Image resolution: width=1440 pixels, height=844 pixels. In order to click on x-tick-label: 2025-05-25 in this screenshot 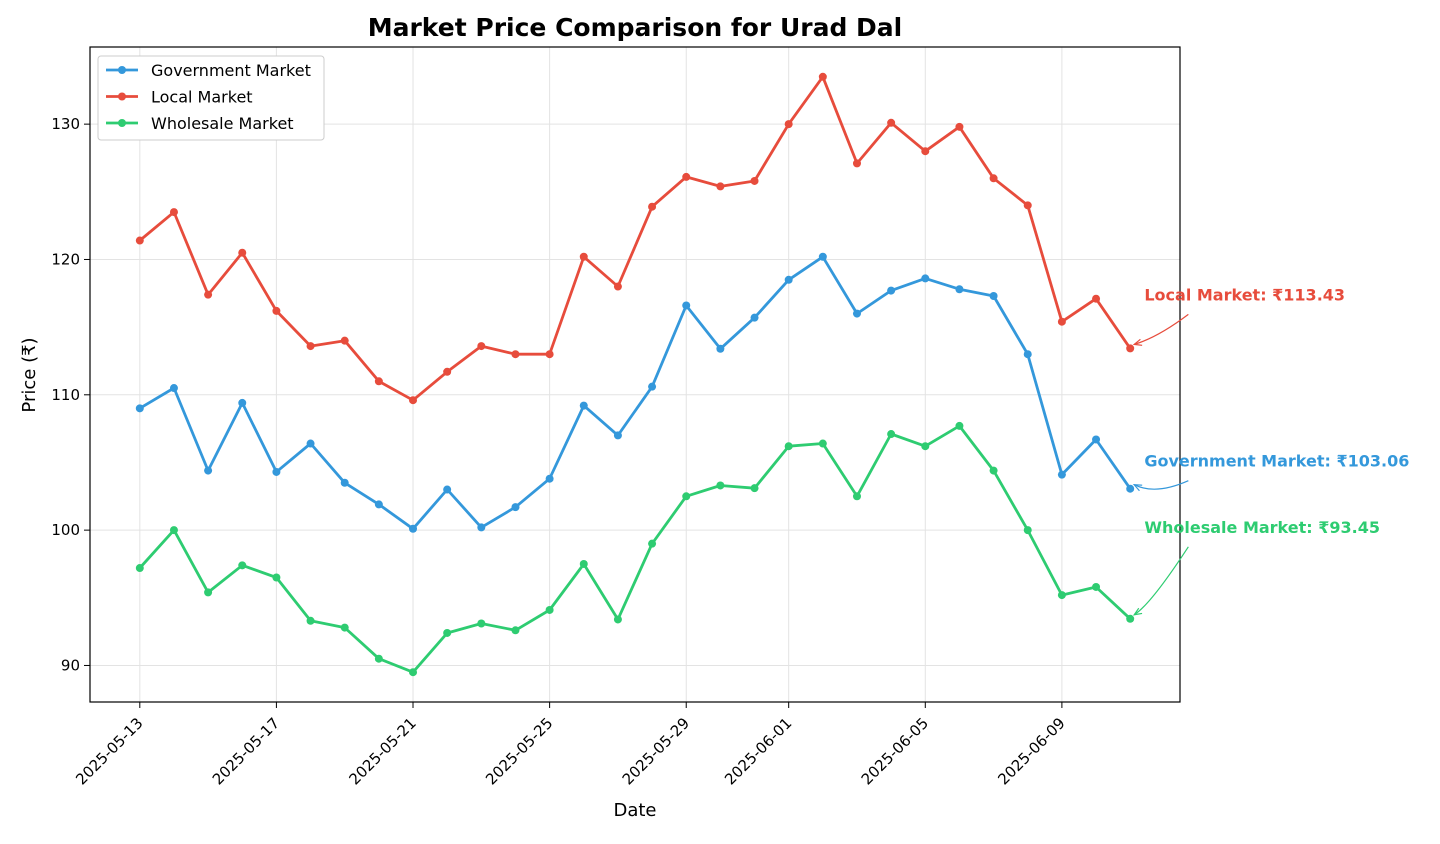, I will do `click(519, 751)`.